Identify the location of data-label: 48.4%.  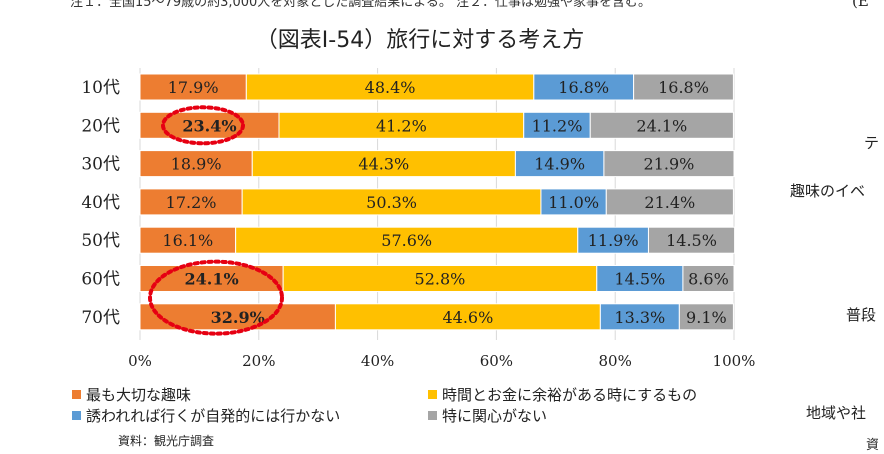
(390, 87).